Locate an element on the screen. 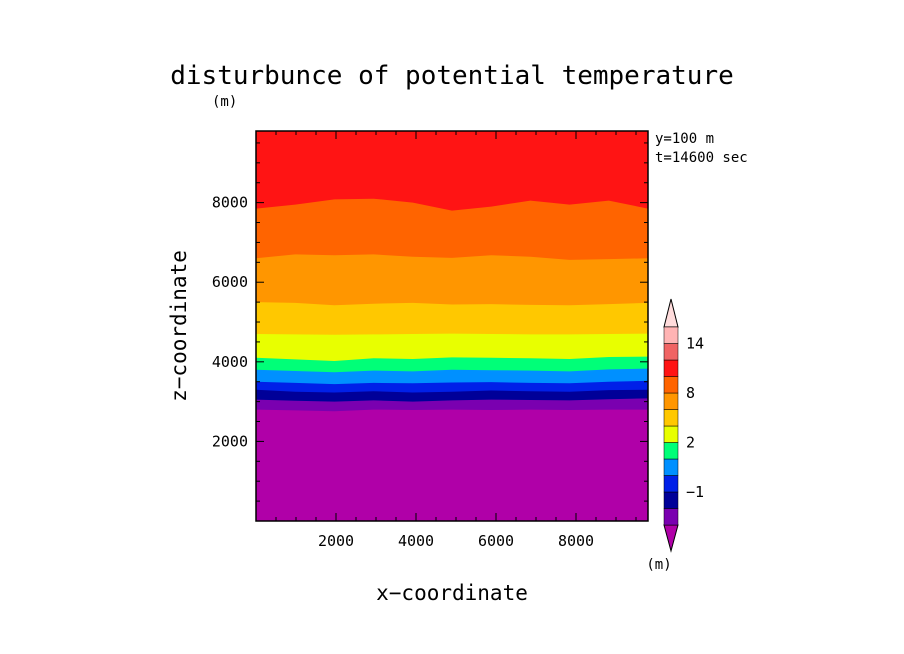  y-tick-label: 6000 is located at coordinates (230, 282).